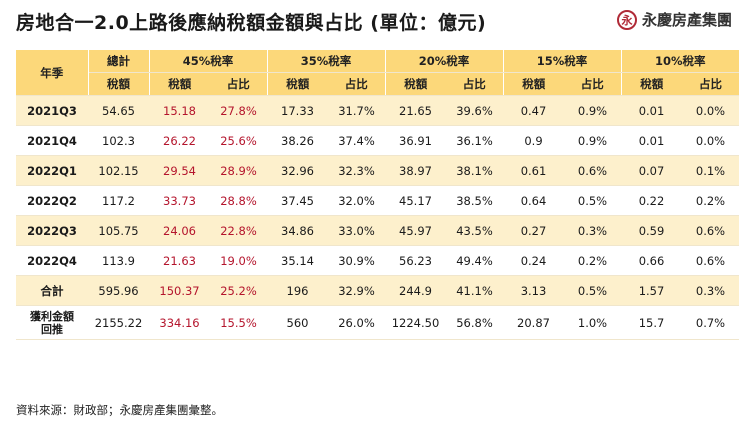  I want to click on cell-r35-share: 26.0%, so click(356, 322).